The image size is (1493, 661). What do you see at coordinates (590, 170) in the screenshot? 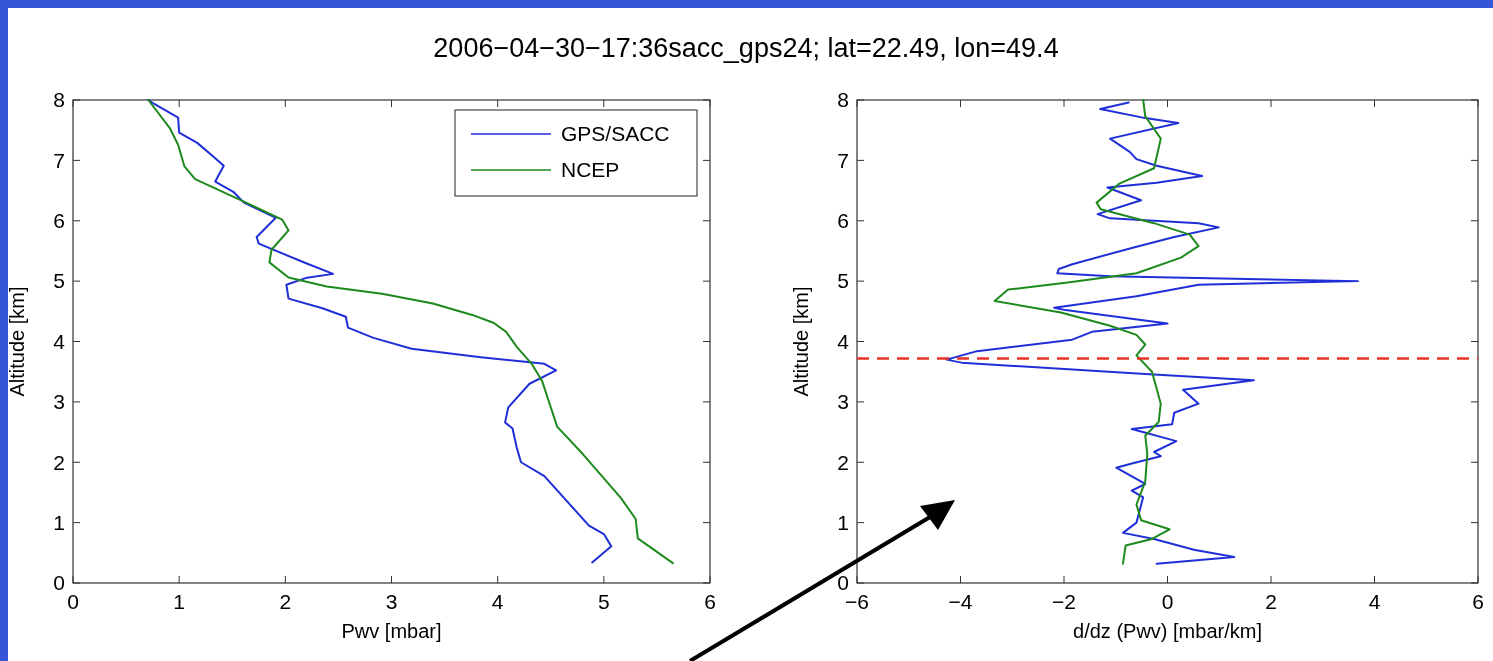
I see `legend-label: NCEP` at bounding box center [590, 170].